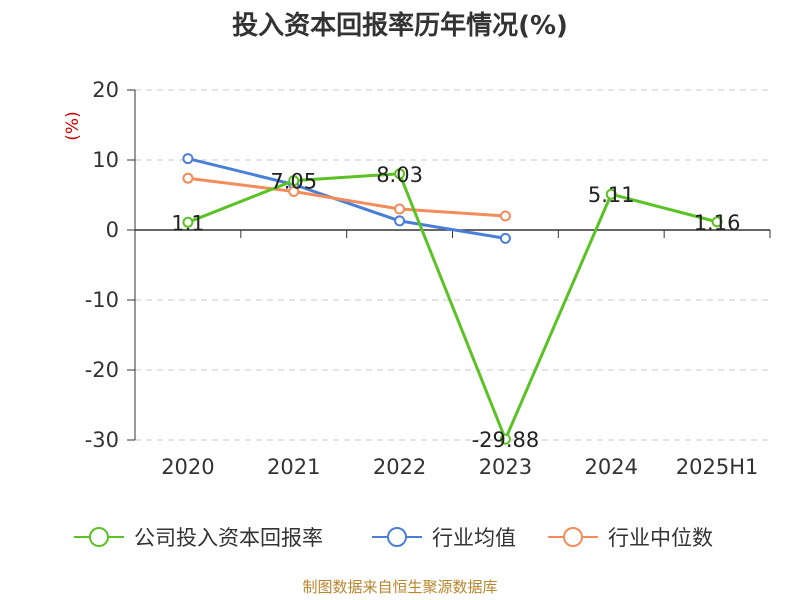 The image size is (800, 600). Describe the element at coordinates (102, 300) in the screenshot. I see `y-tick-label: -10` at that location.